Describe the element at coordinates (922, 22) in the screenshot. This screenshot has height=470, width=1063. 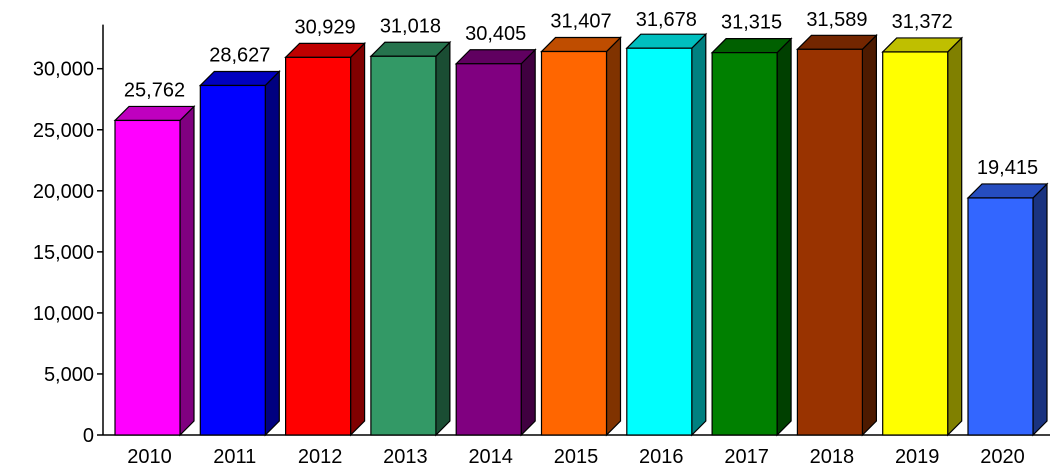
I see `data-label: 31,372` at that location.